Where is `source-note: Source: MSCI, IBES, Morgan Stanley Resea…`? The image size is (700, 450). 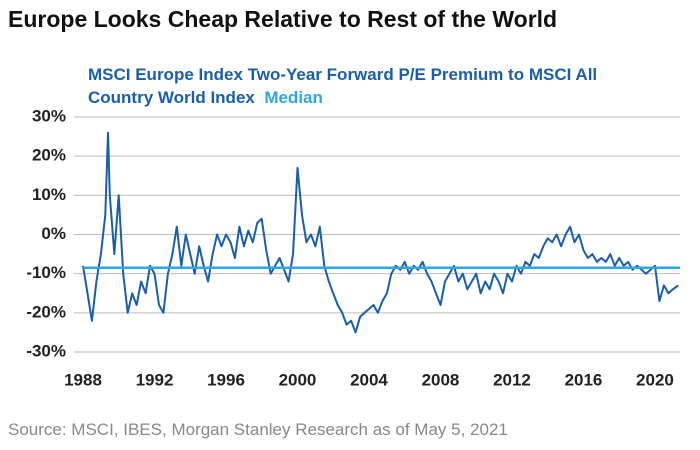 source-note: Source: MSCI, IBES, Morgan Stanley Resea… is located at coordinates (258, 429).